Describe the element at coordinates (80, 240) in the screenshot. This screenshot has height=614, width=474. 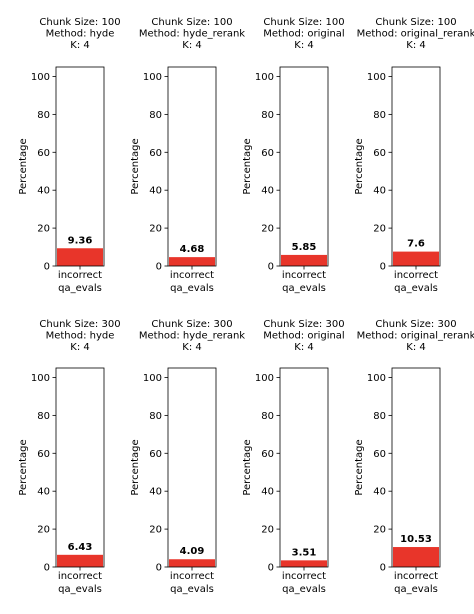
I see `data-label: 9.36` at that location.